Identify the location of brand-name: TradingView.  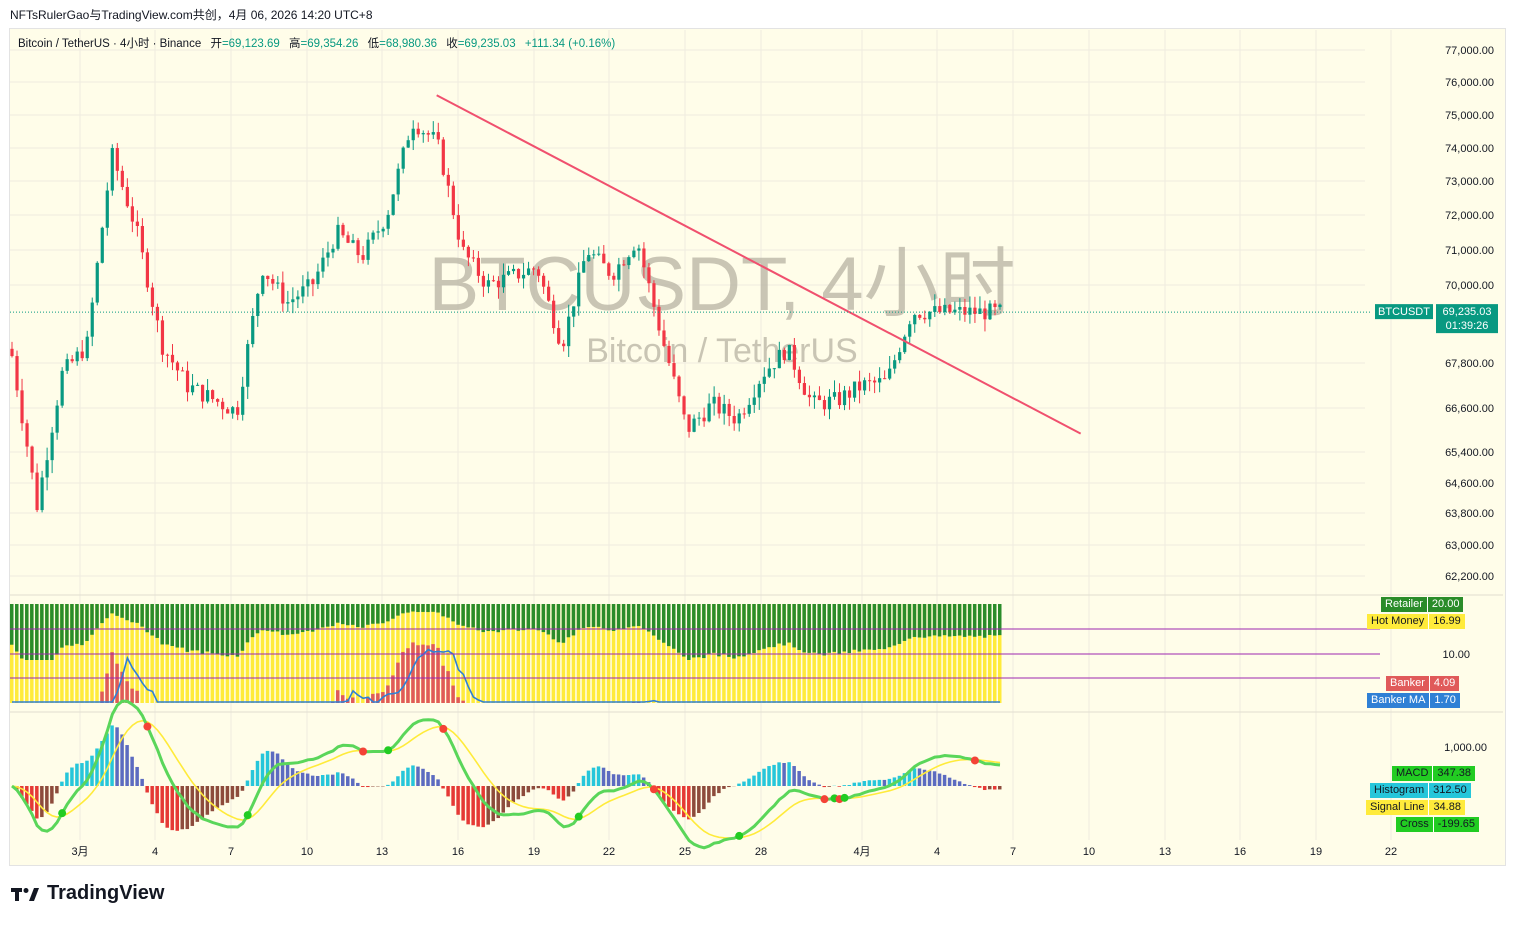
(106, 893).